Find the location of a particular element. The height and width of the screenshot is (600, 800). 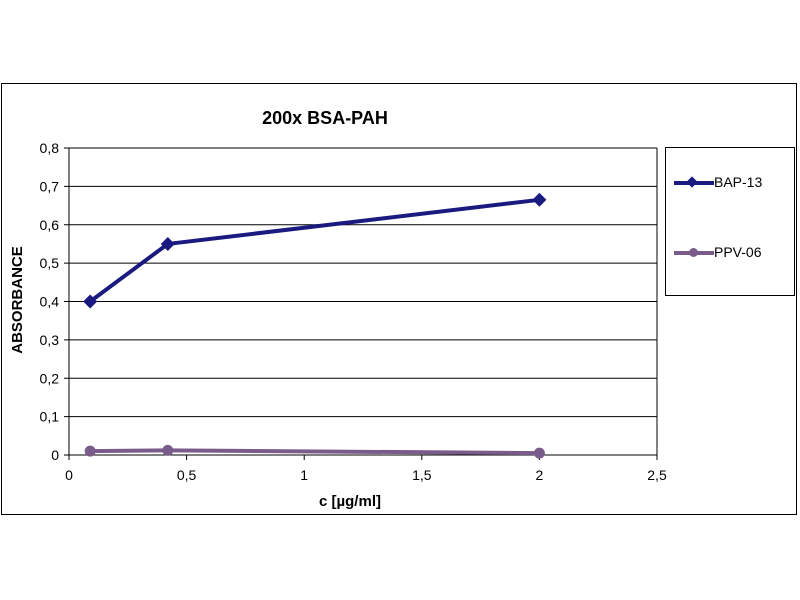

diamond-marker-icon is located at coordinates (692, 182).